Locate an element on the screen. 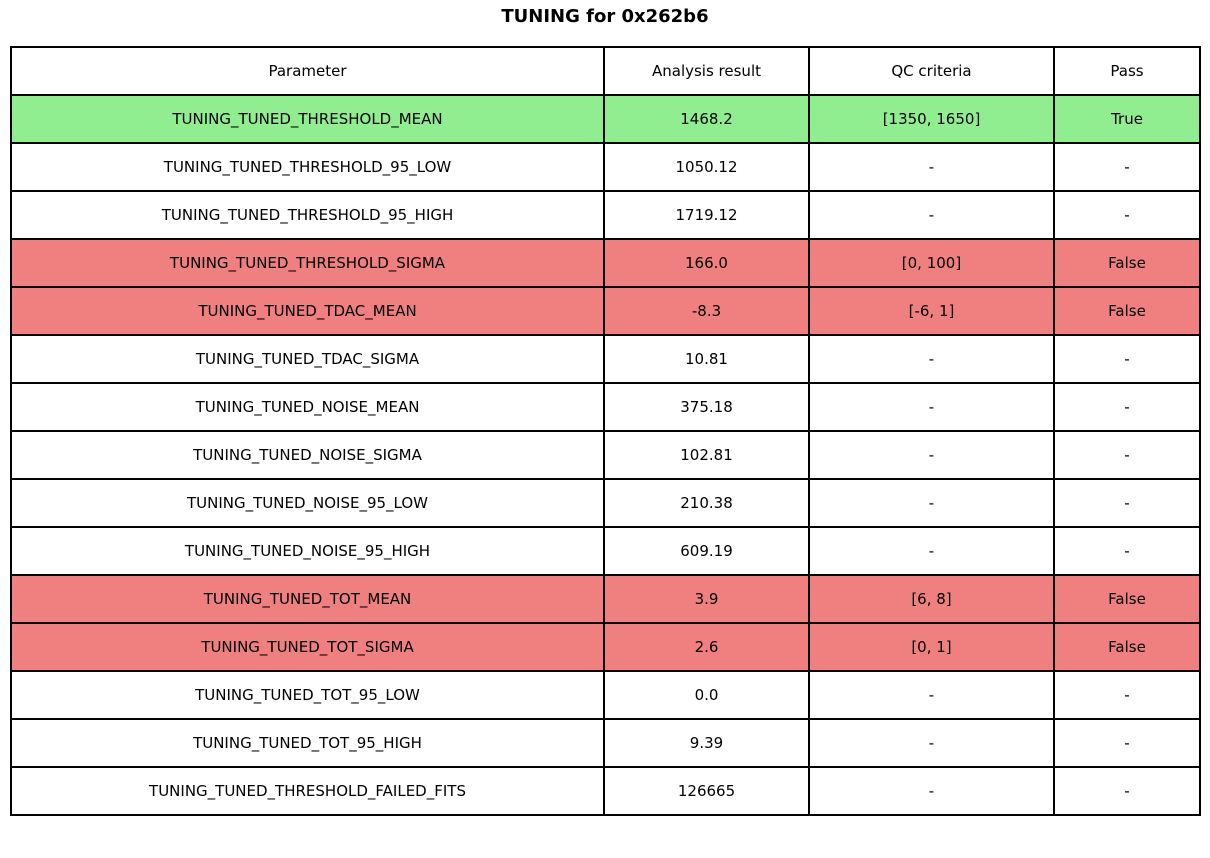 Image resolution: width=1210 pixels, height=858 pixels. table-header-row: Parameter Analysis result QC criteria Pass is located at coordinates (605, 71).